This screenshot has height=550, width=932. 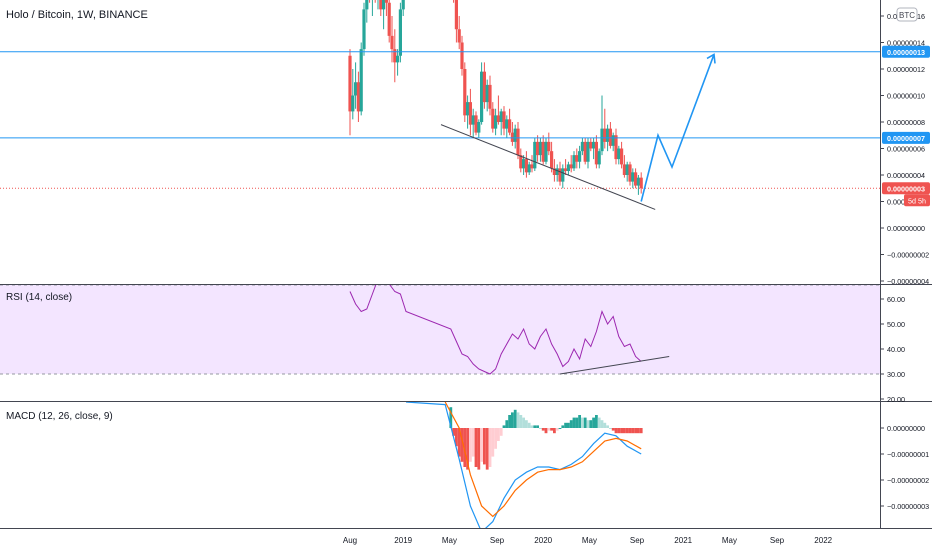 I want to click on time-tick-label: 2019, so click(x=403, y=540).